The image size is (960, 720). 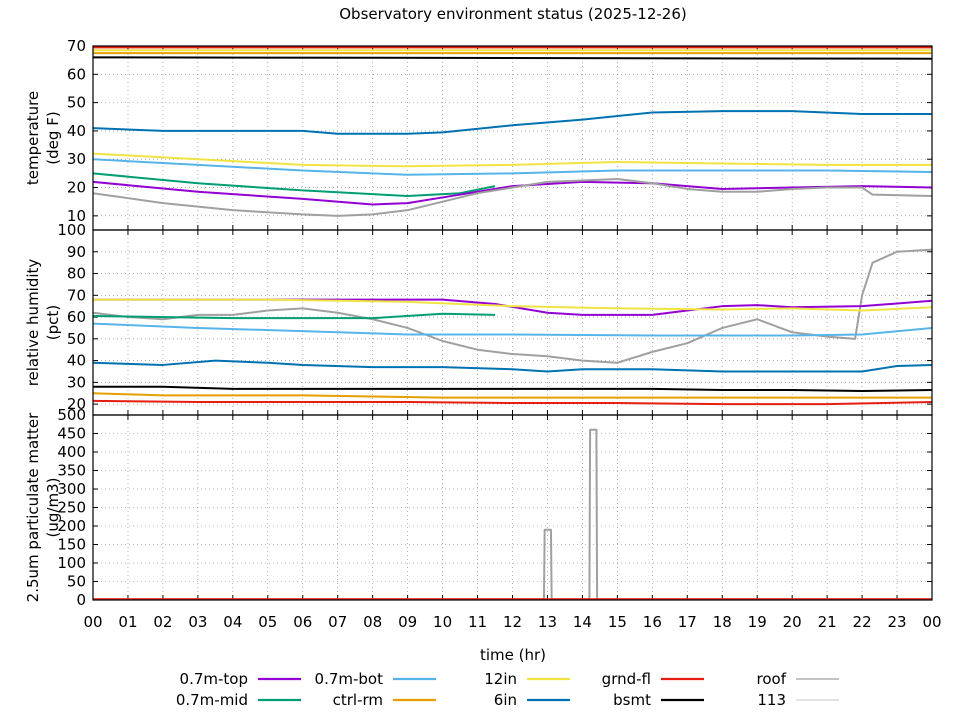 What do you see at coordinates (442, 622) in the screenshot?
I see `x-tick-label: 10` at bounding box center [442, 622].